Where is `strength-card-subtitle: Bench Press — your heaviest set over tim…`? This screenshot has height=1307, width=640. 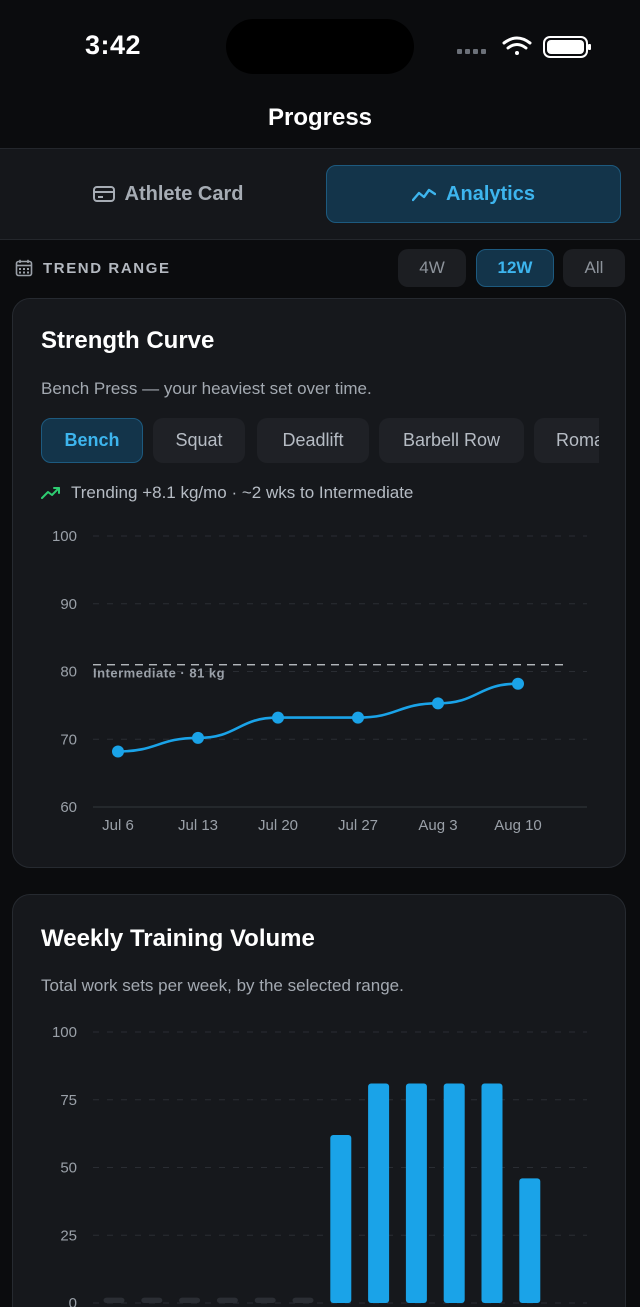 strength-card-subtitle: Bench Press — your heaviest set over tim… is located at coordinates (206, 388).